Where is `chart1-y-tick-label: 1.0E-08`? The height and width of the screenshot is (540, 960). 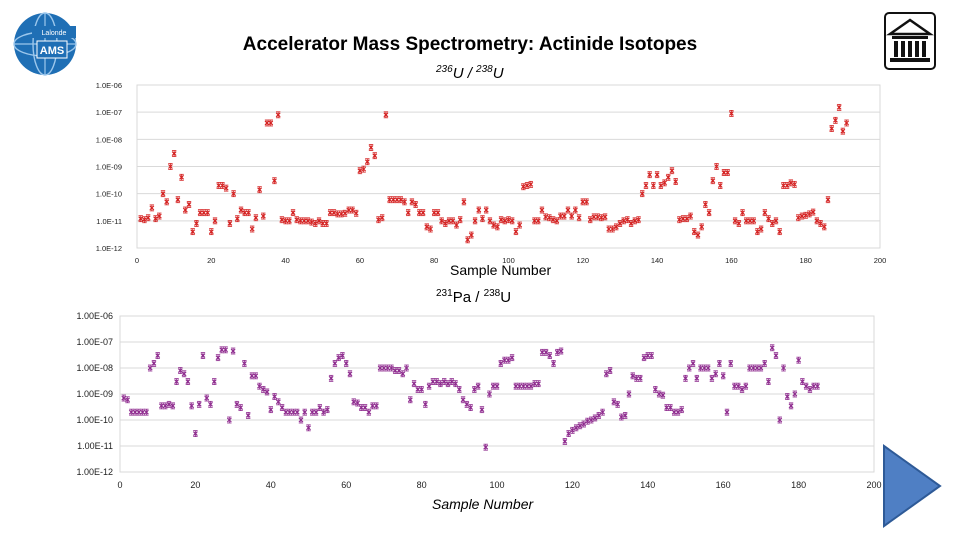 chart1-y-tick-label: 1.0E-08 is located at coordinates (109, 139).